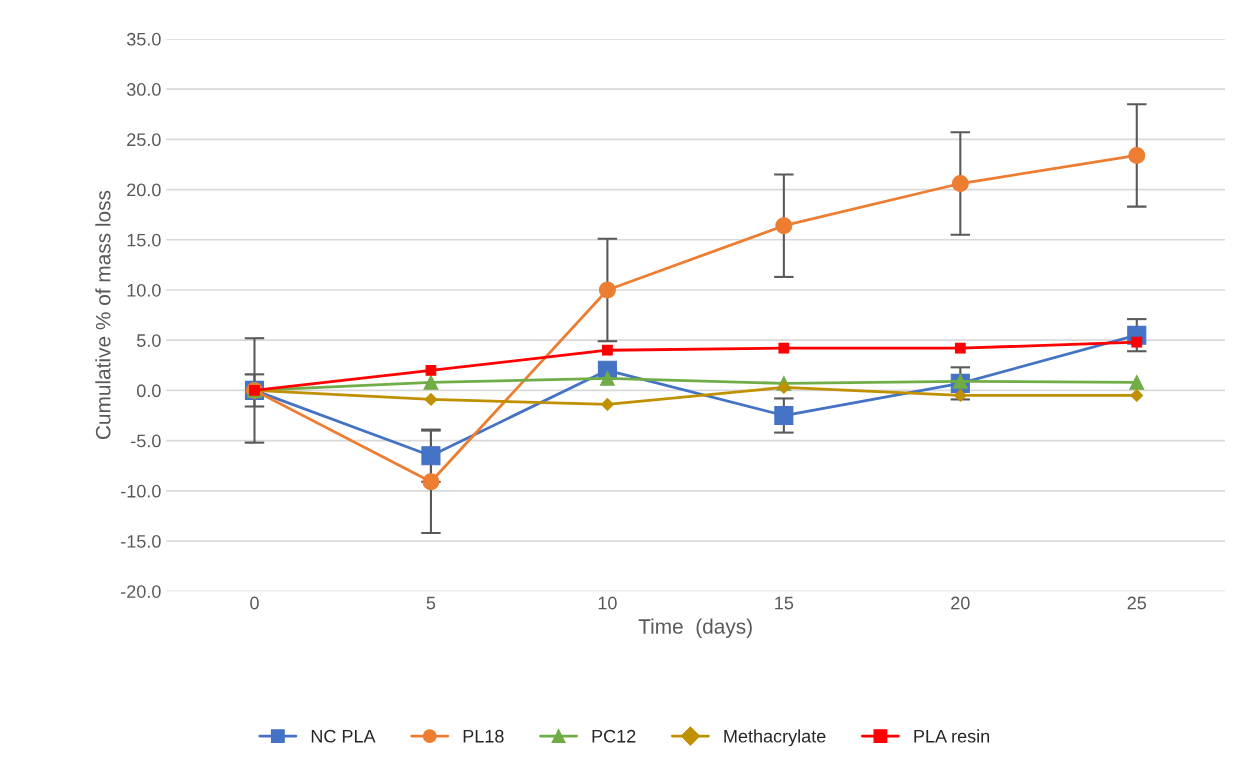 Image resolution: width=1250 pixels, height=778 pixels. What do you see at coordinates (144, 290) in the screenshot?
I see `y-tick-label: 10.0` at bounding box center [144, 290].